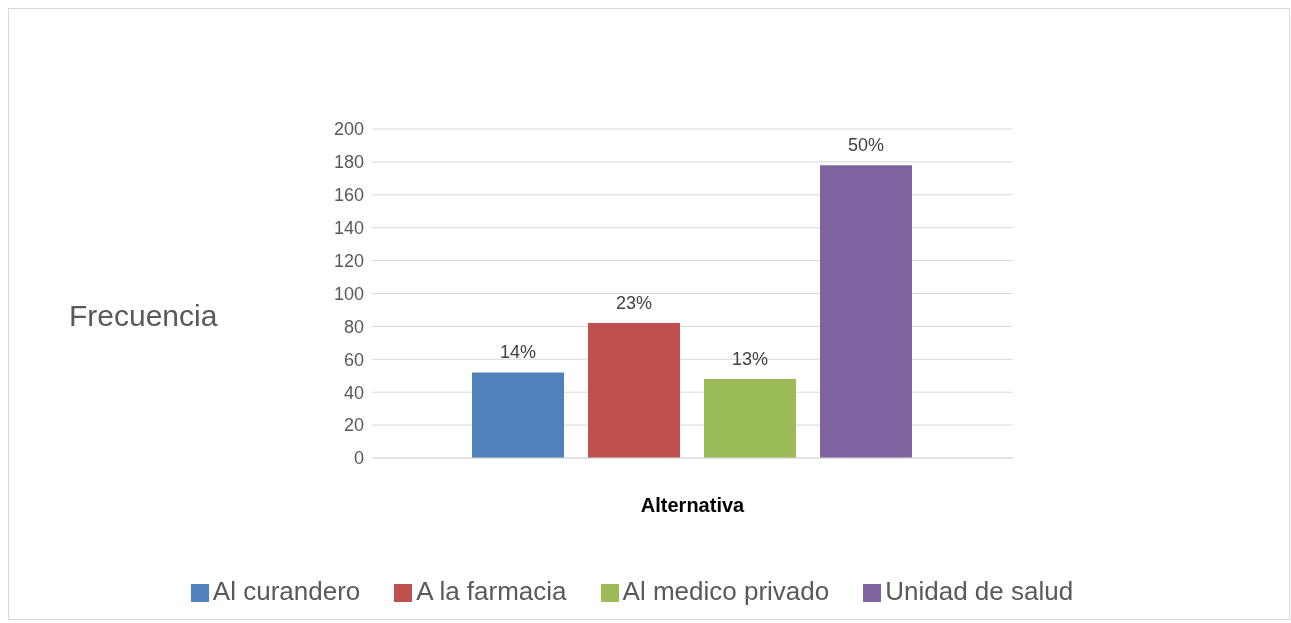 The image size is (1291, 623). I want to click on legend-label: Al curandero, so click(286, 591).